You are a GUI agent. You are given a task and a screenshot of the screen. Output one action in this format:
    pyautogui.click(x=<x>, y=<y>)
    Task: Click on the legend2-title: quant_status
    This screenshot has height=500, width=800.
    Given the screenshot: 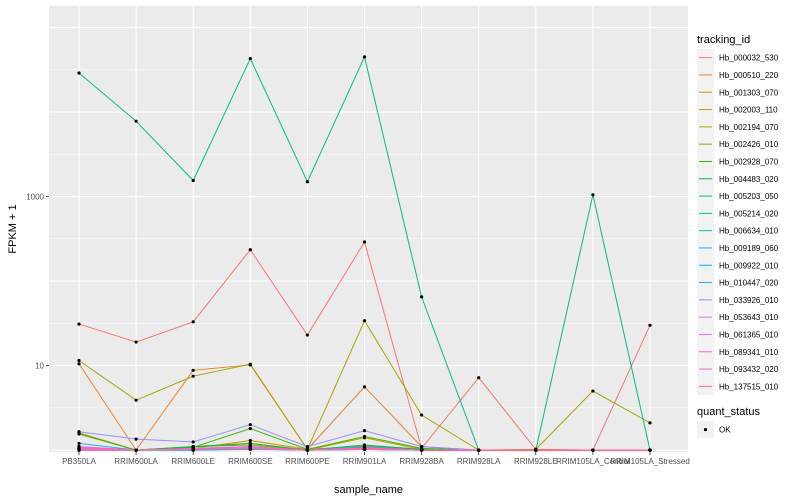 What is the action you would take?
    pyautogui.click(x=728, y=412)
    